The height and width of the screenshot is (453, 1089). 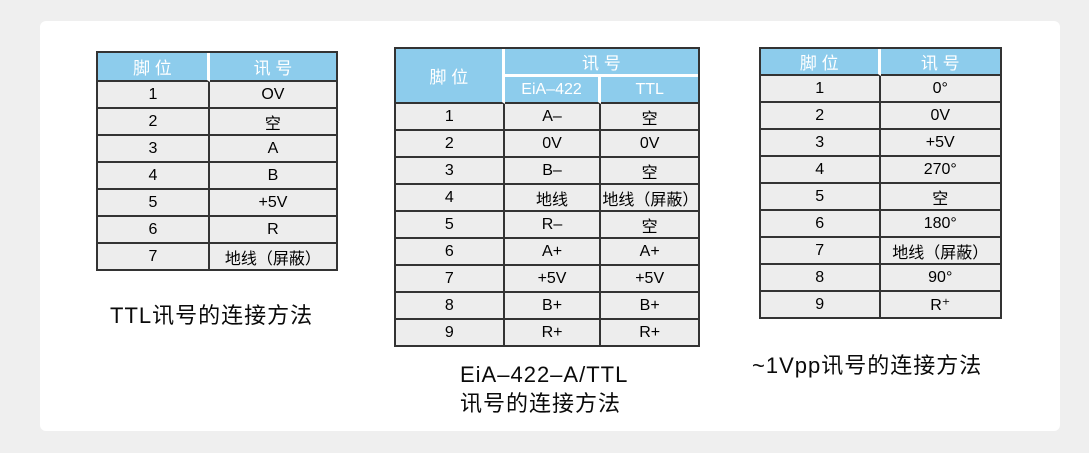 What do you see at coordinates (154, 67) in the screenshot?
I see `ttl-pin-header: 脚 位` at bounding box center [154, 67].